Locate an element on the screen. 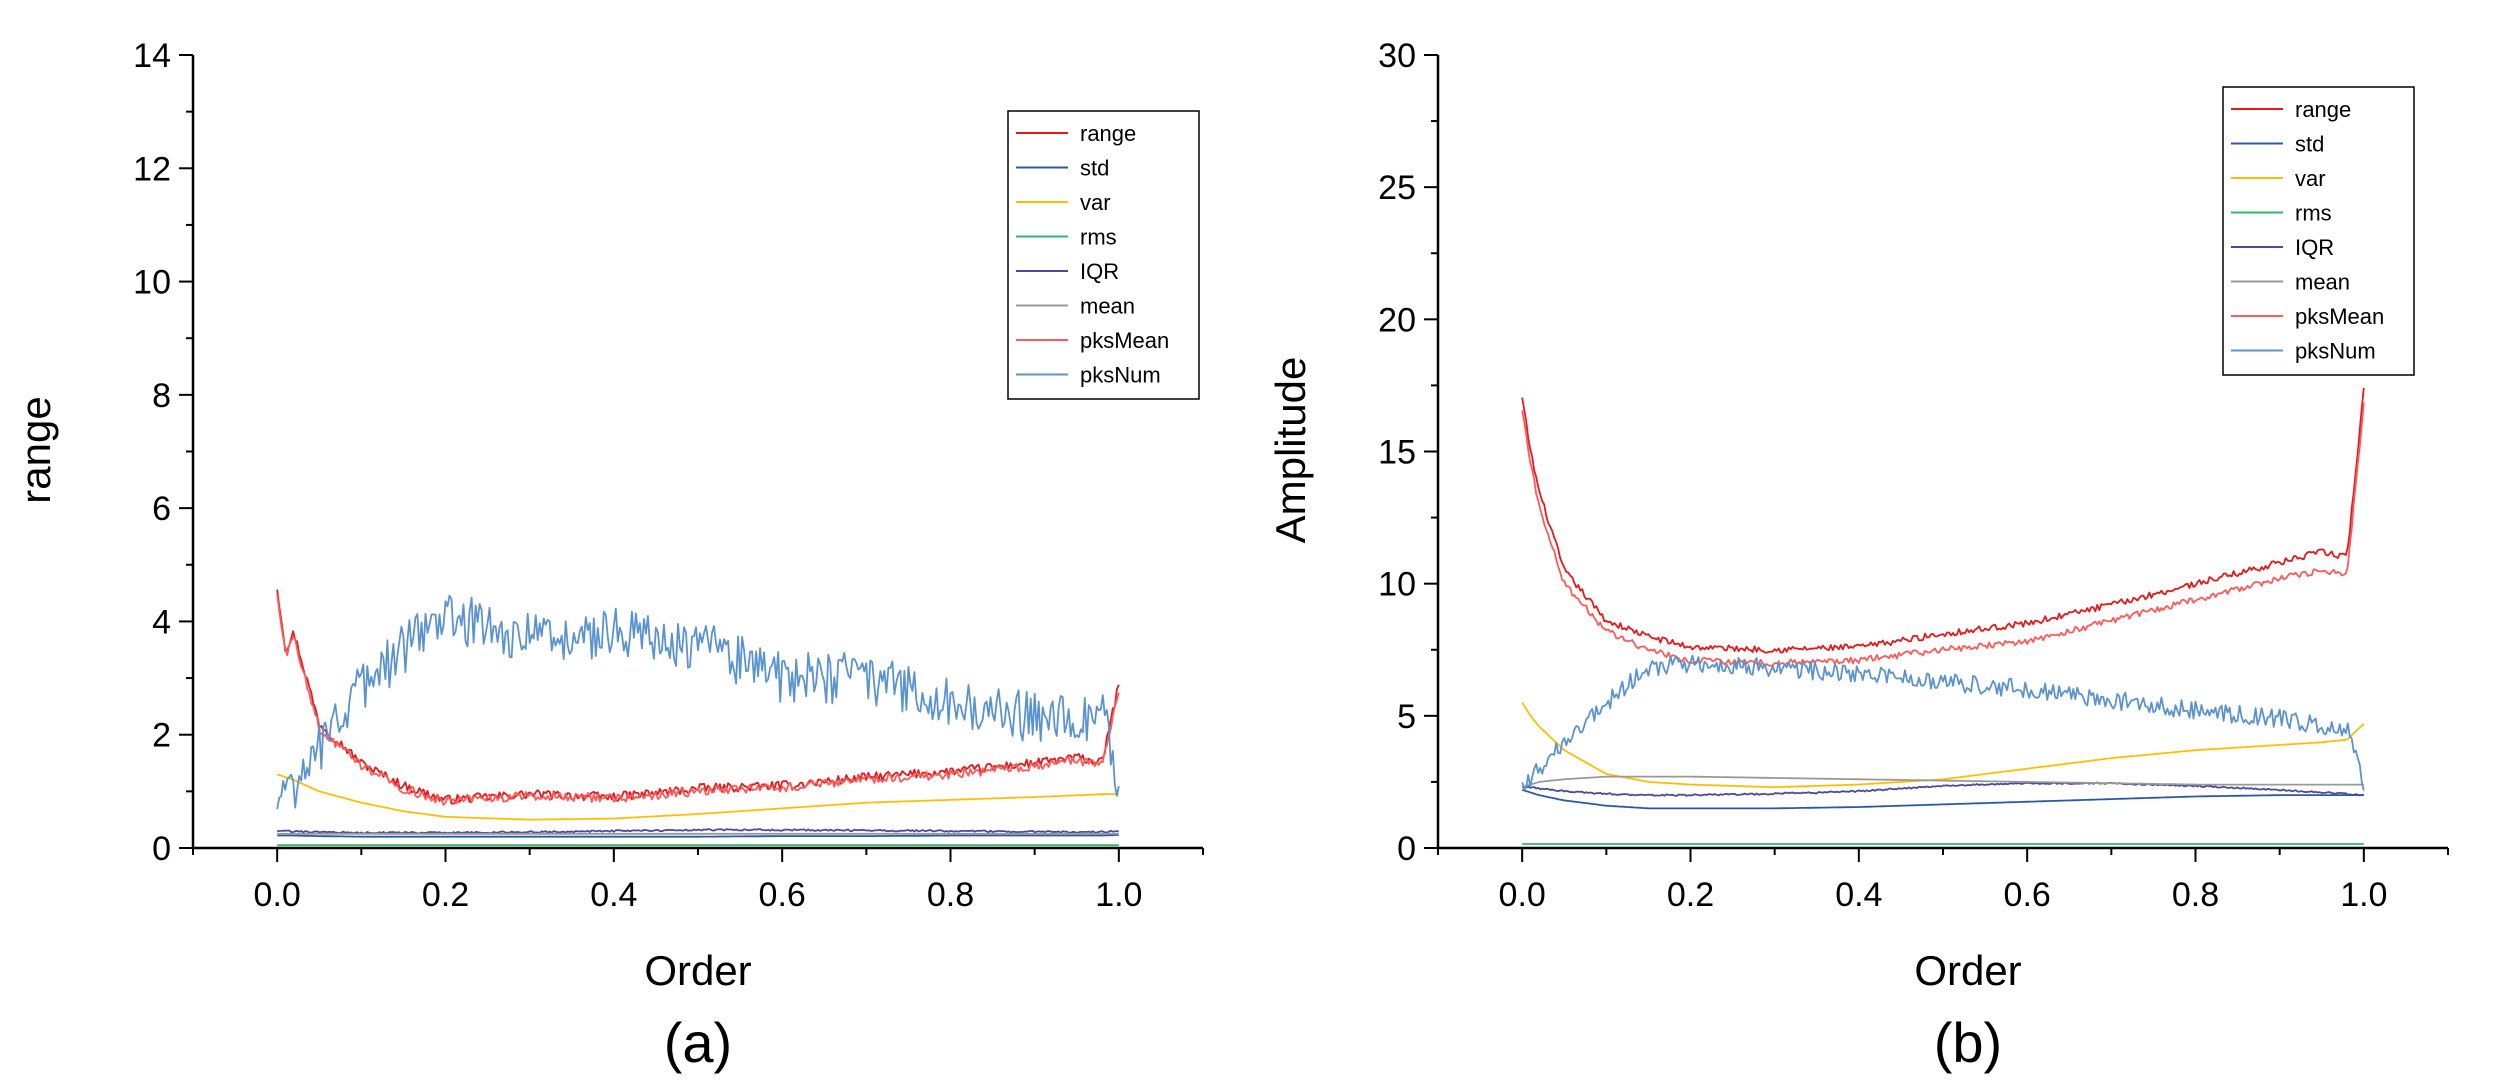 Image resolution: width=2496 pixels, height=1087 pixels. y-tick-label: 2 is located at coordinates (161, 736).